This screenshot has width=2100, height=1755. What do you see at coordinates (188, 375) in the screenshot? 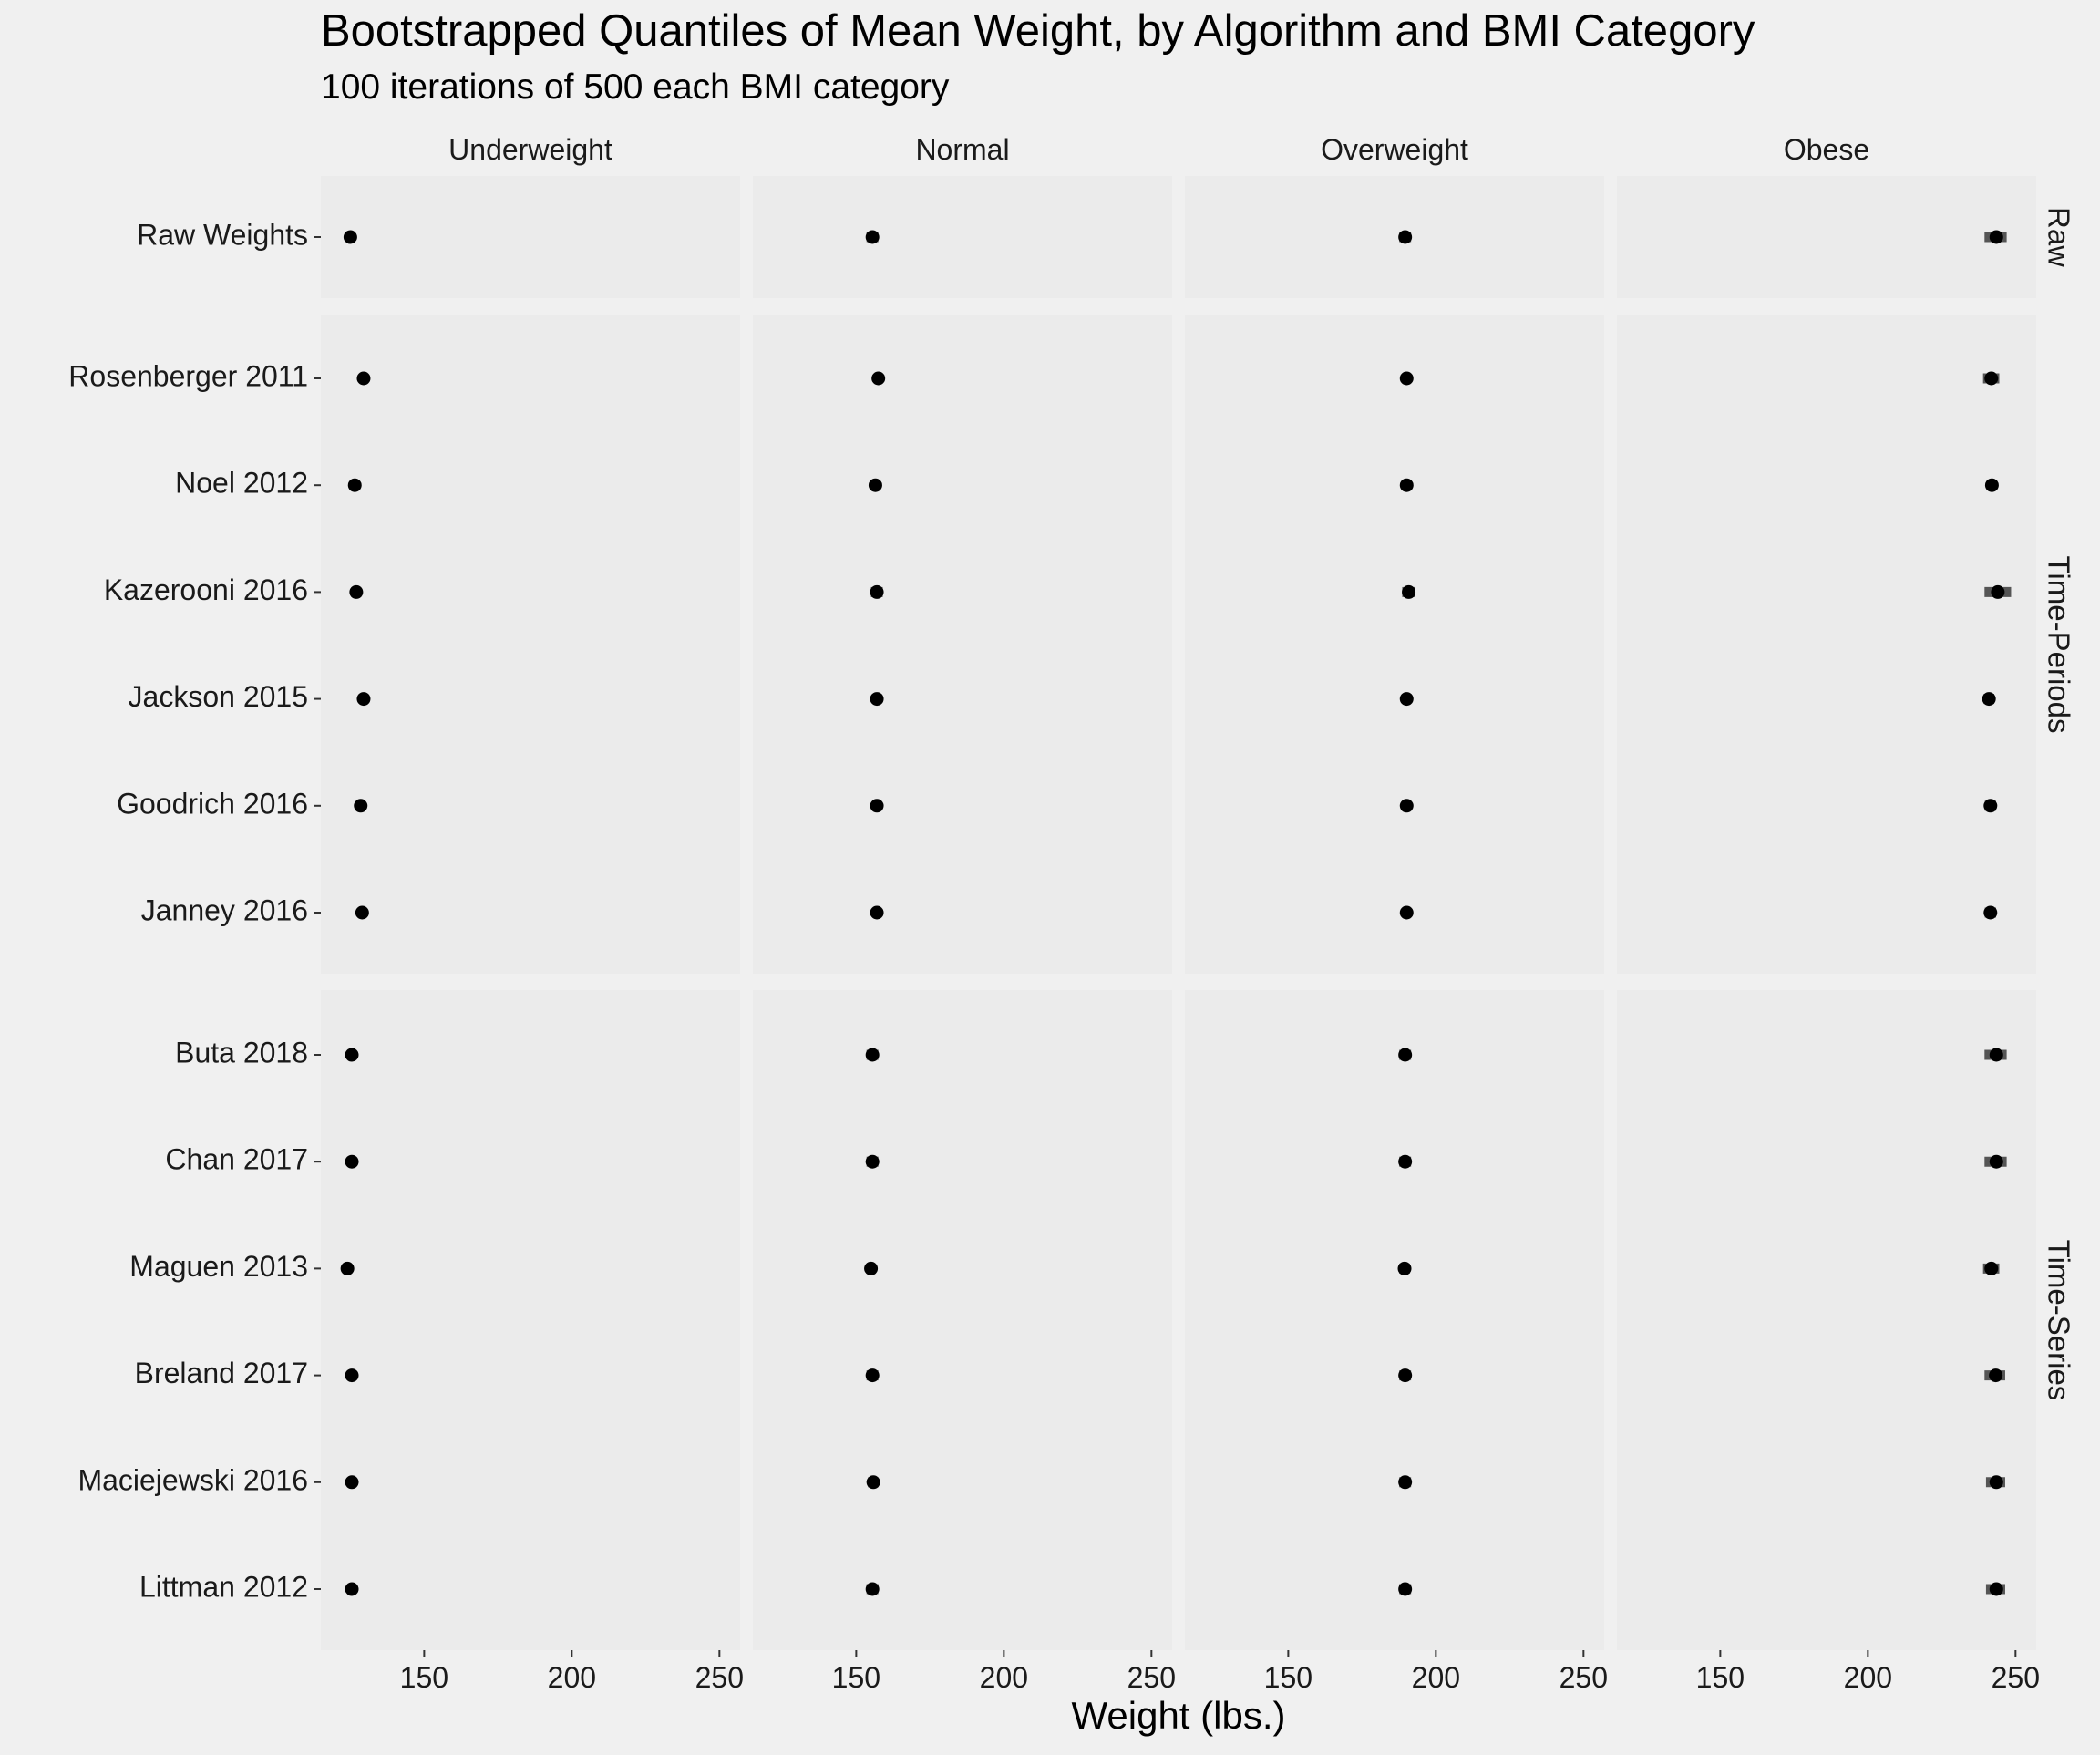
I see `y-tick-label: Rosenberger 2011` at bounding box center [188, 375].